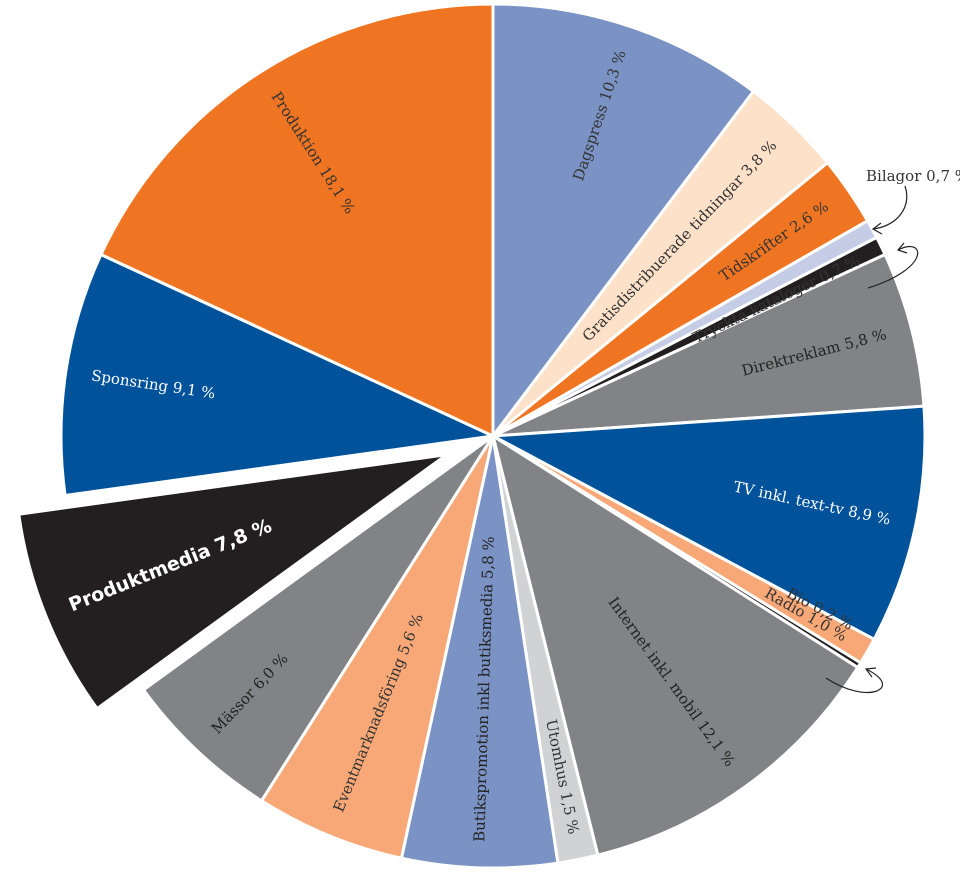 The height and width of the screenshot is (872, 960). What do you see at coordinates (872, 439) in the screenshot?
I see `pie-annotations` at bounding box center [872, 439].